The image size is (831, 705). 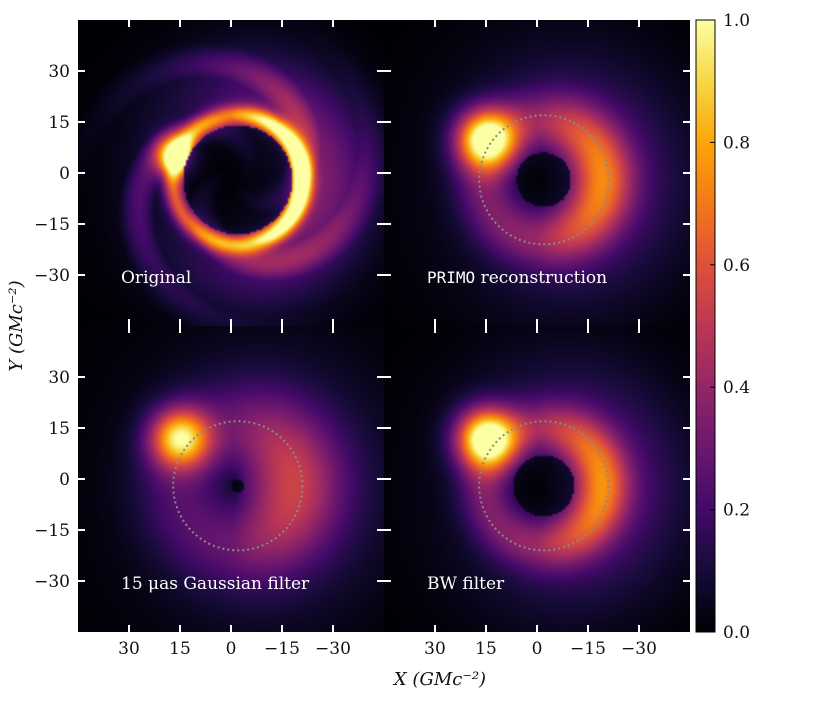 I want to click on colorbar-tick-label: 1.0, so click(x=736, y=21).